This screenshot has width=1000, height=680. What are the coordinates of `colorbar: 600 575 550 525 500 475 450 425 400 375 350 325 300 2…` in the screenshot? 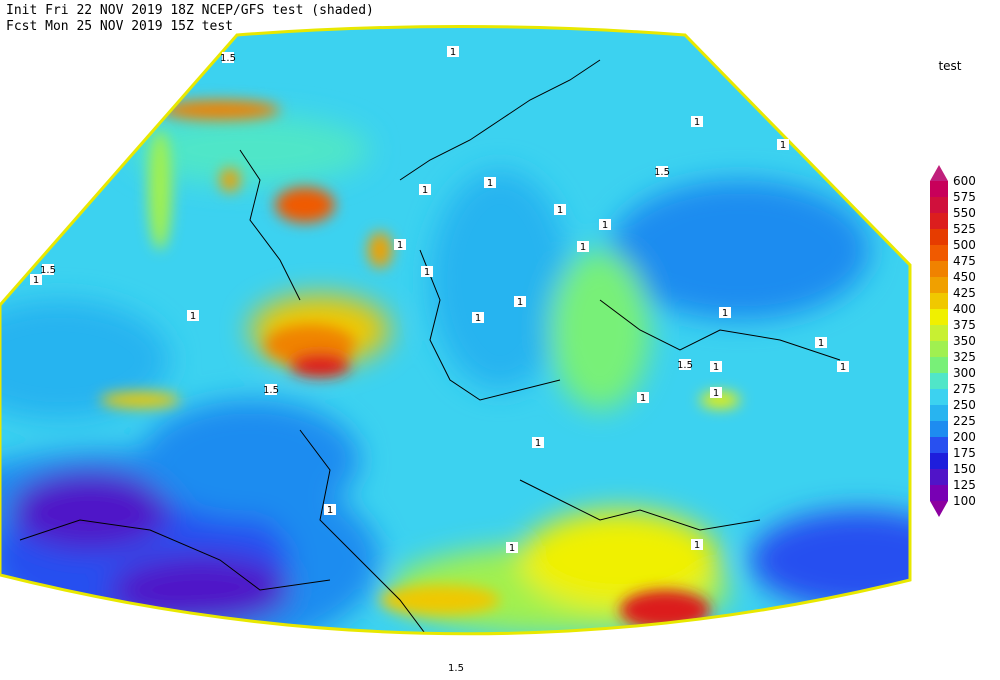 It's located at (953, 341).